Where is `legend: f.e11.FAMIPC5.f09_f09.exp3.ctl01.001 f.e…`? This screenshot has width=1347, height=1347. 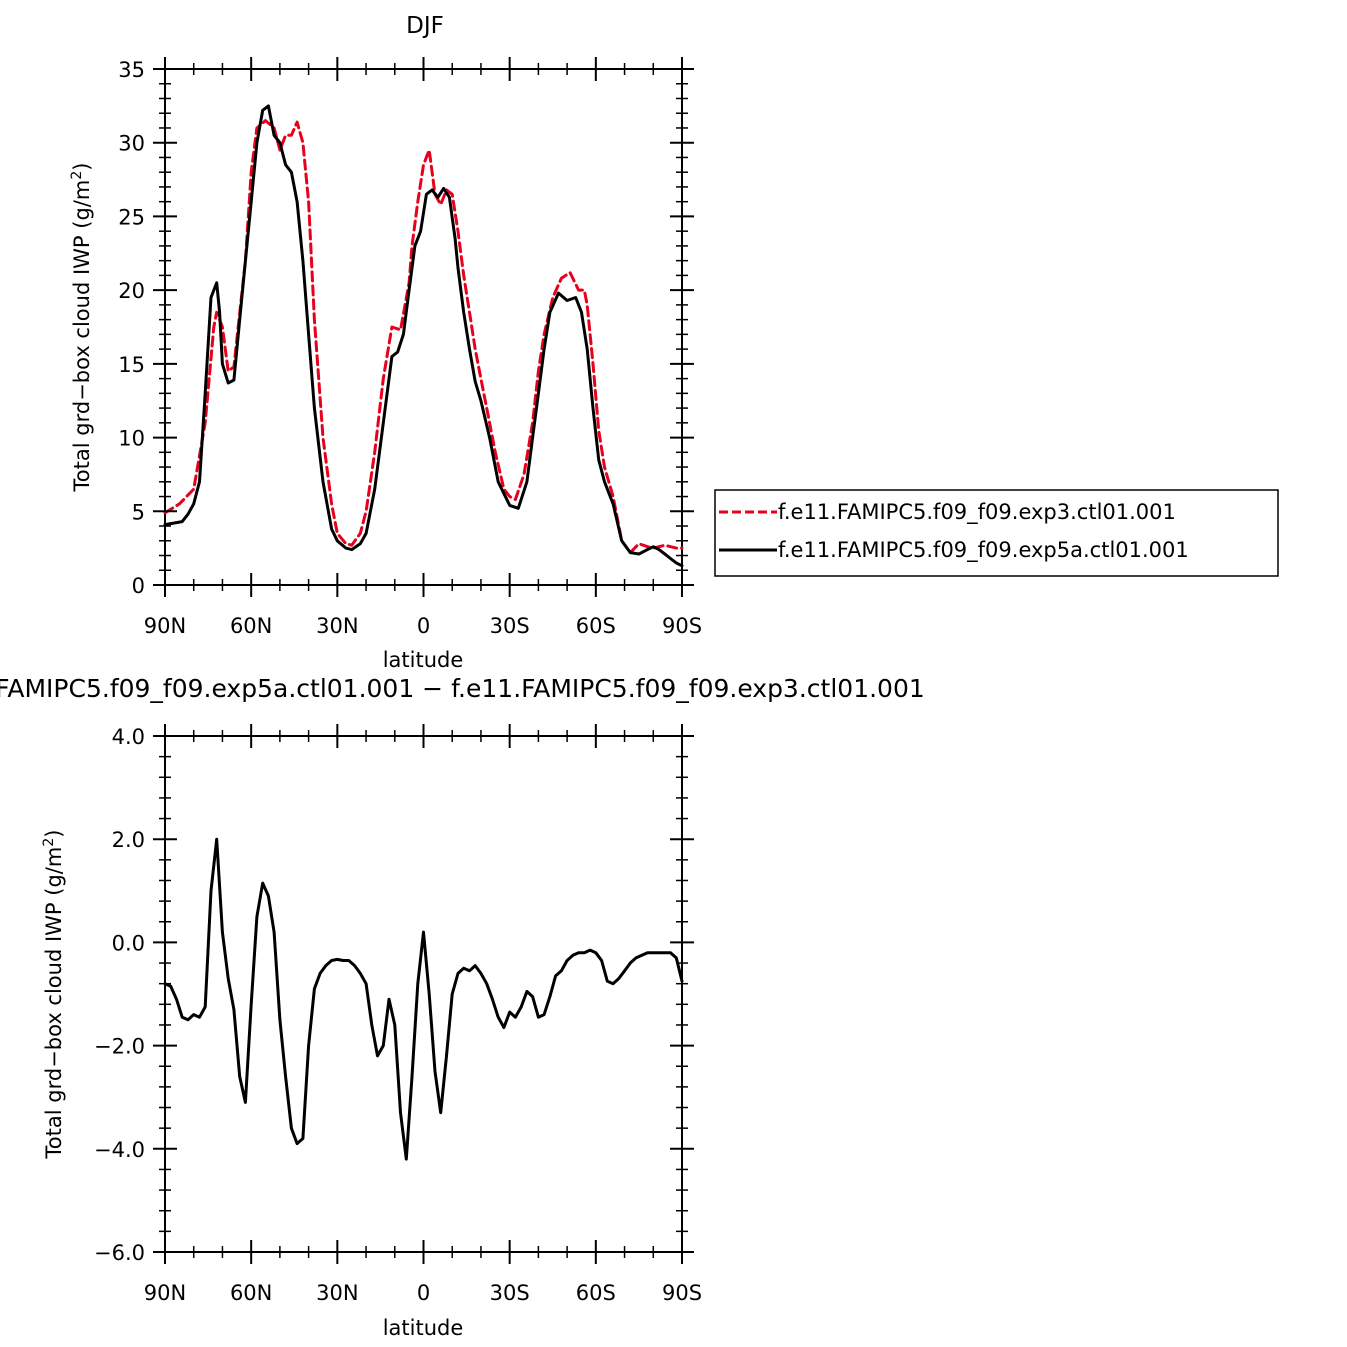
legend: f.e11.FAMIPC5.f09_f09.exp3.ctl01.001 f.e… is located at coordinates (996, 533).